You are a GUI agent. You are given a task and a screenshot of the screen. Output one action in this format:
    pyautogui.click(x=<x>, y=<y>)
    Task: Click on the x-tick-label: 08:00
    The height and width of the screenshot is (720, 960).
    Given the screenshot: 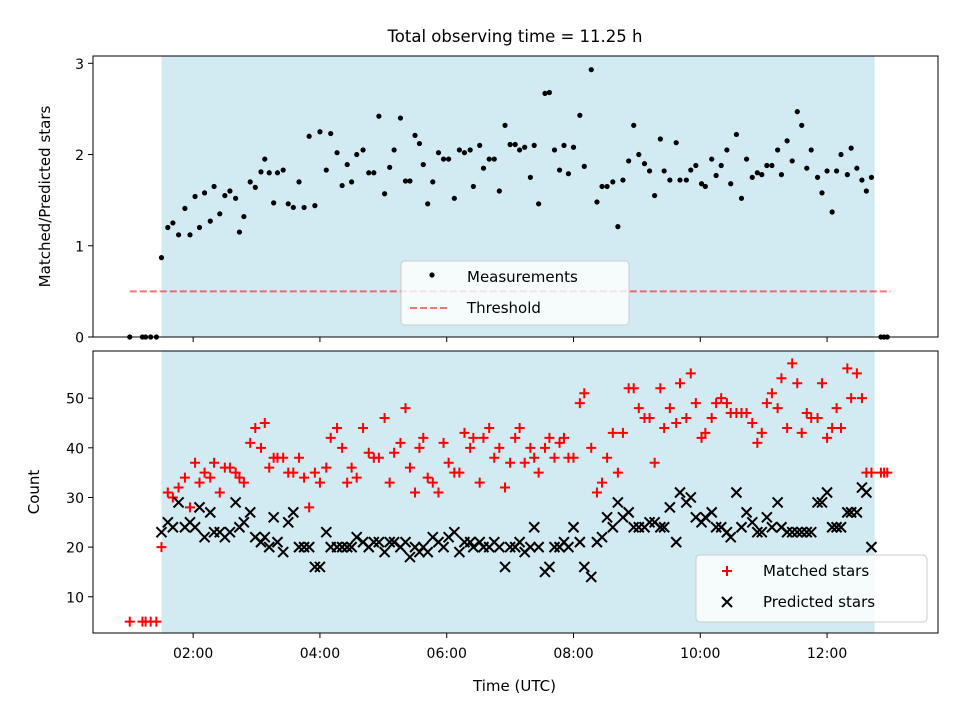 What is the action you would take?
    pyautogui.click(x=573, y=654)
    